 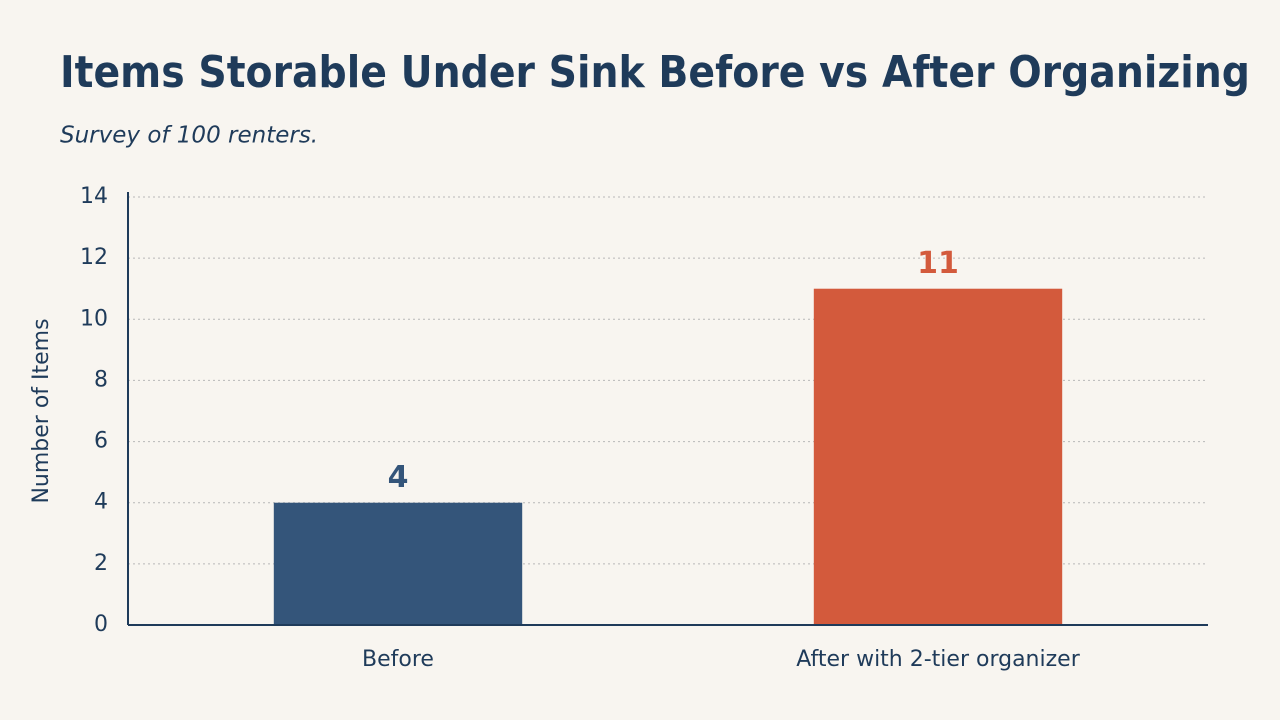 I want to click on data-label: 11, so click(x=938, y=263).